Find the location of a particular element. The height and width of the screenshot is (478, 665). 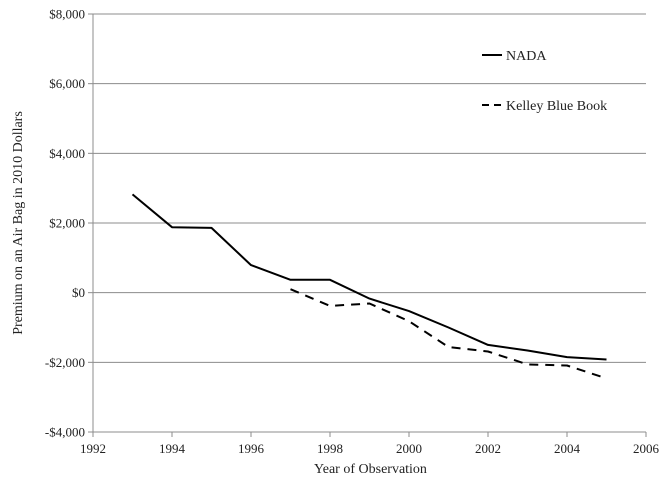

y-tick-label: $4,000 is located at coordinates (67, 153).